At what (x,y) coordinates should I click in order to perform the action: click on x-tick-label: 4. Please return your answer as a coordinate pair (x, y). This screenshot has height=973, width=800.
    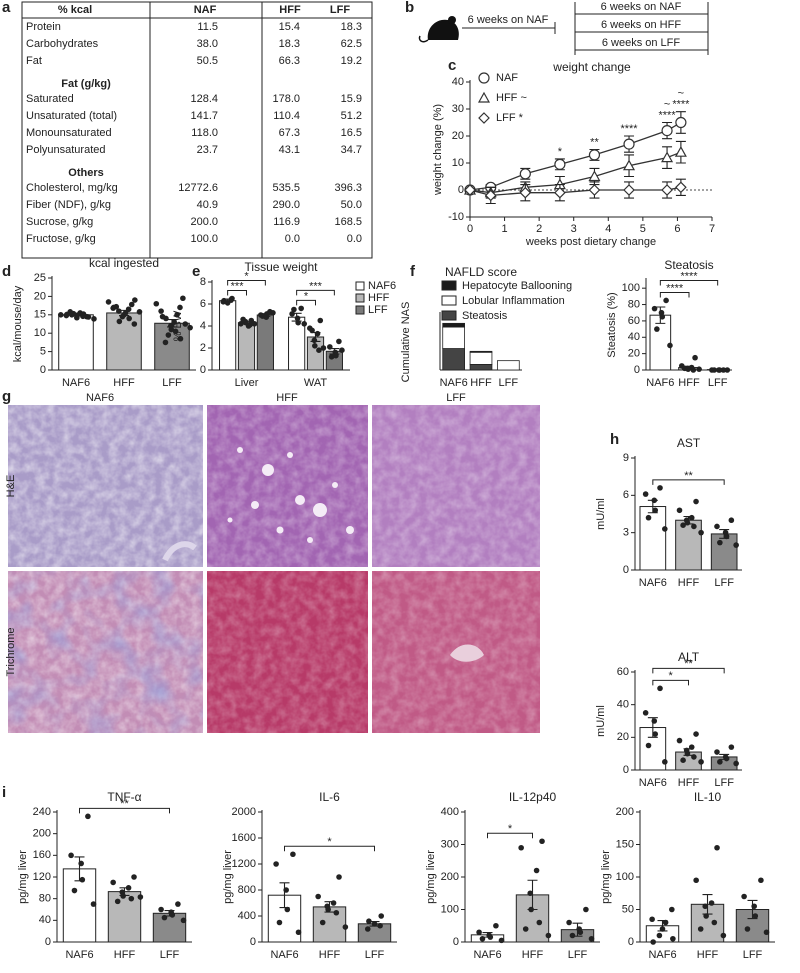
    Looking at the image, I should click on (608, 229).